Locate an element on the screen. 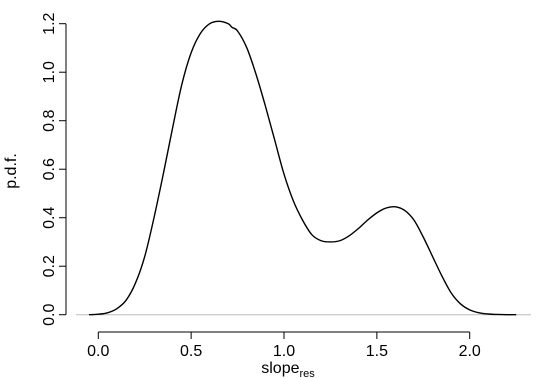 This screenshot has width=539, height=378. x-axis-title-main: slope is located at coordinates (280, 368).